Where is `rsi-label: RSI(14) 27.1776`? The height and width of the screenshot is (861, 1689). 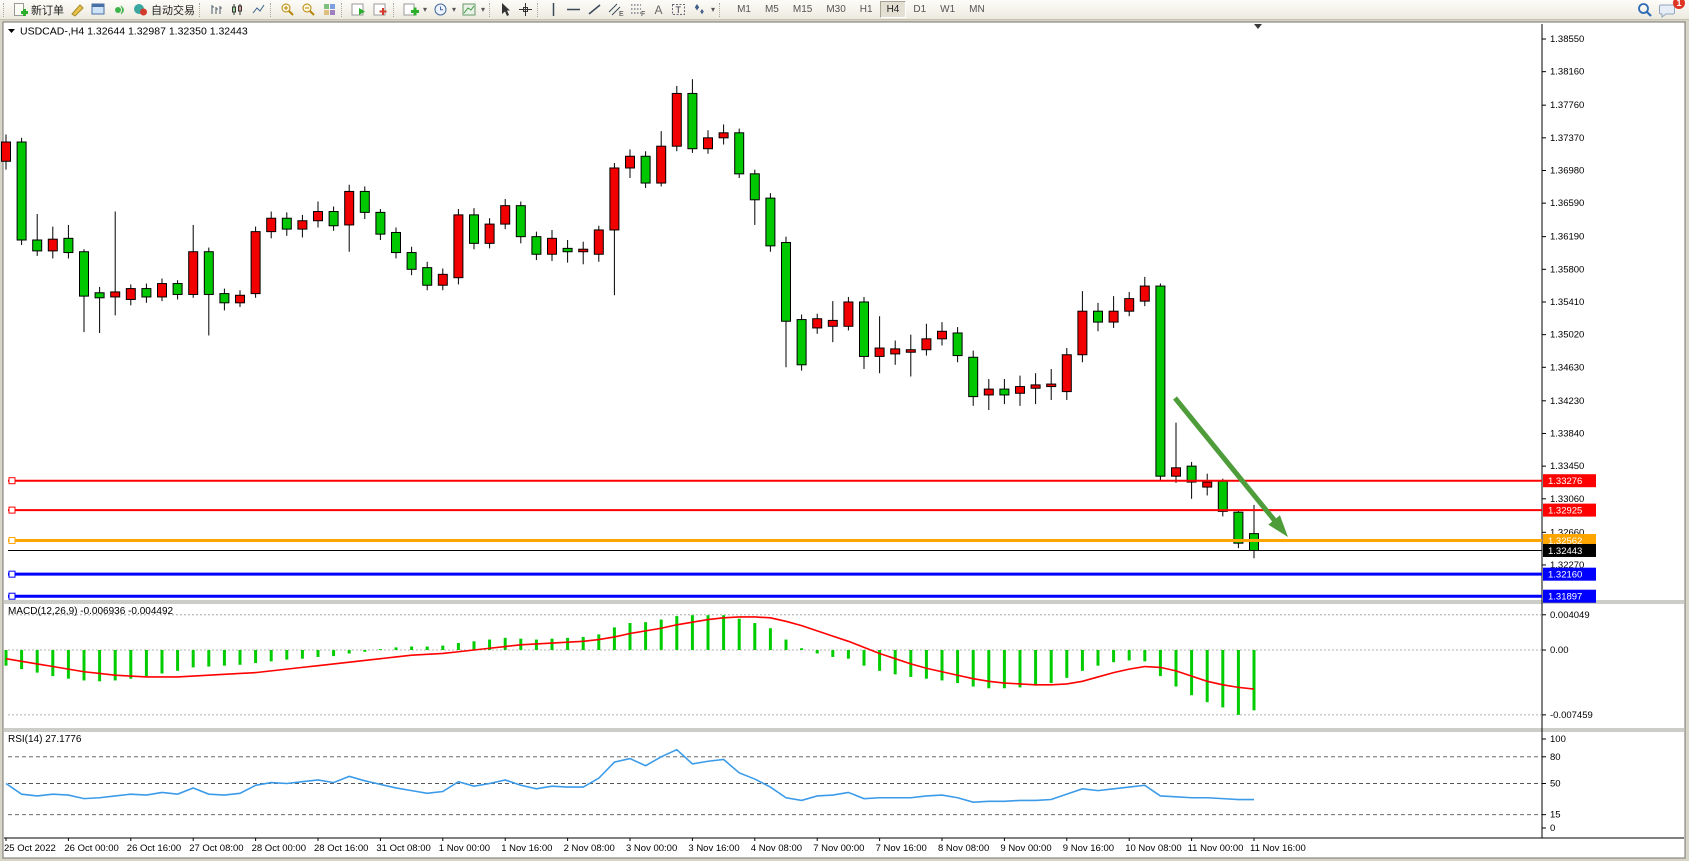
rsi-label: RSI(14) 27.1776 is located at coordinates (45, 739).